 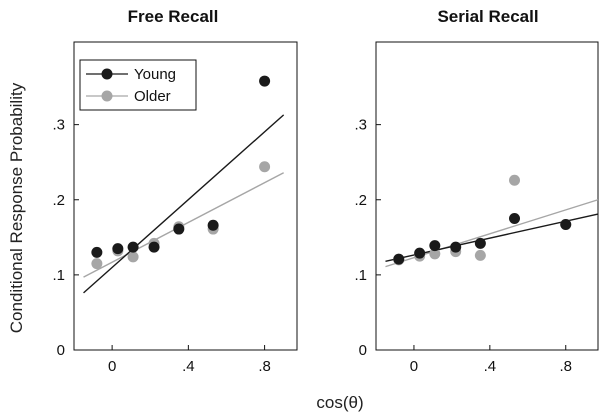 I want to click on legend-marker-young, so click(x=107, y=74).